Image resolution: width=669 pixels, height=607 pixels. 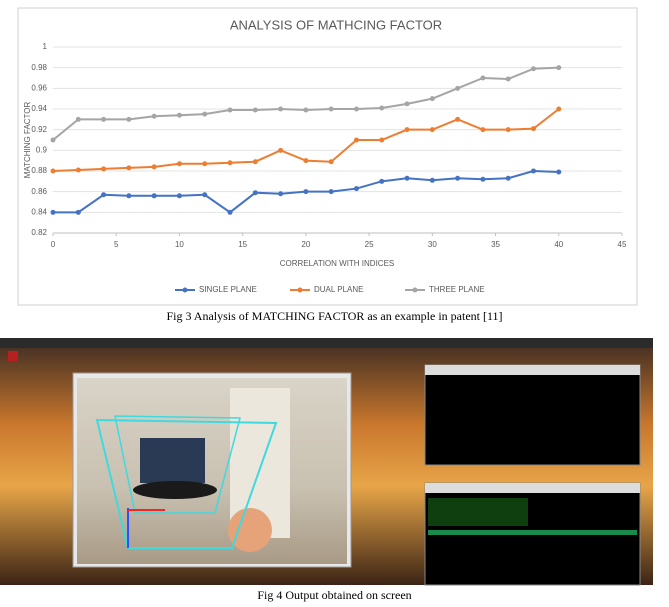 What do you see at coordinates (175, 490) in the screenshot?
I see `chair-seat` at bounding box center [175, 490].